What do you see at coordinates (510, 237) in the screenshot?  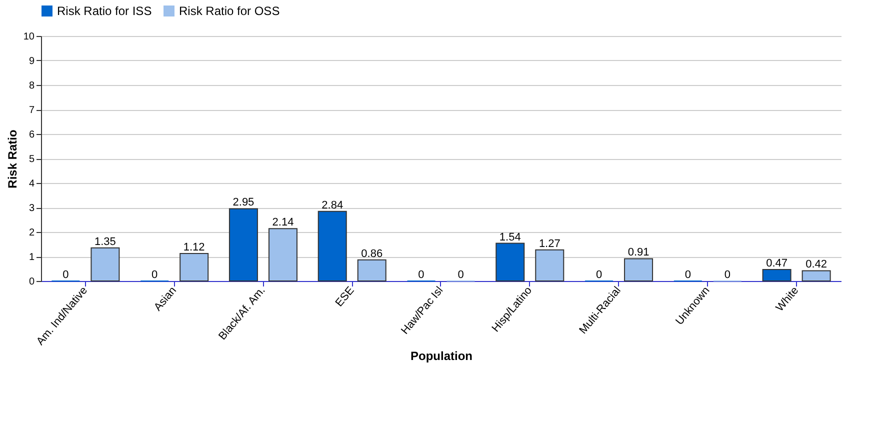 I see `data-label: 1.54` at bounding box center [510, 237].